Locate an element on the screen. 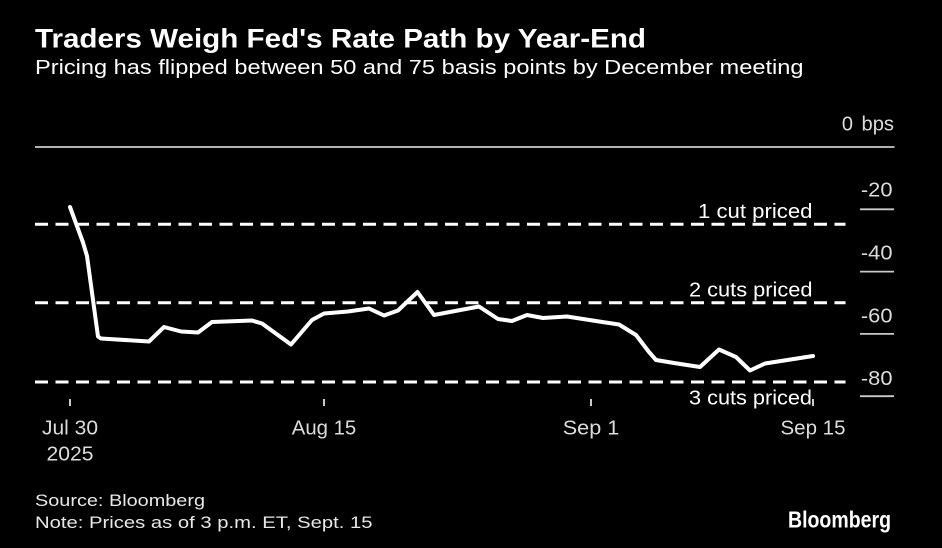  svg-text: -40 is located at coordinates (877, 254).